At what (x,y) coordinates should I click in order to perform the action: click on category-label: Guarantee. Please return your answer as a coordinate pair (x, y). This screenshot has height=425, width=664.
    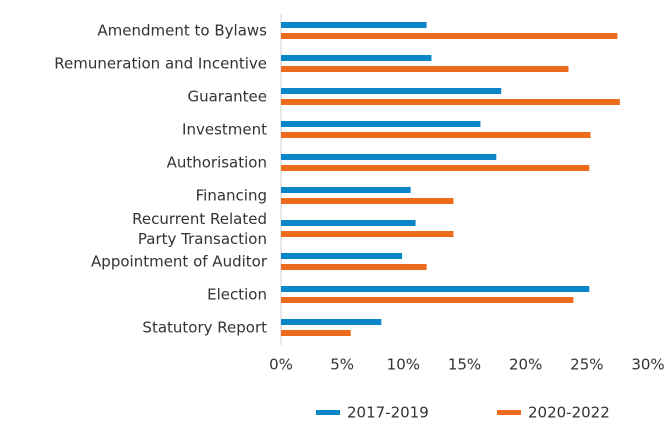
    Looking at the image, I should click on (227, 97).